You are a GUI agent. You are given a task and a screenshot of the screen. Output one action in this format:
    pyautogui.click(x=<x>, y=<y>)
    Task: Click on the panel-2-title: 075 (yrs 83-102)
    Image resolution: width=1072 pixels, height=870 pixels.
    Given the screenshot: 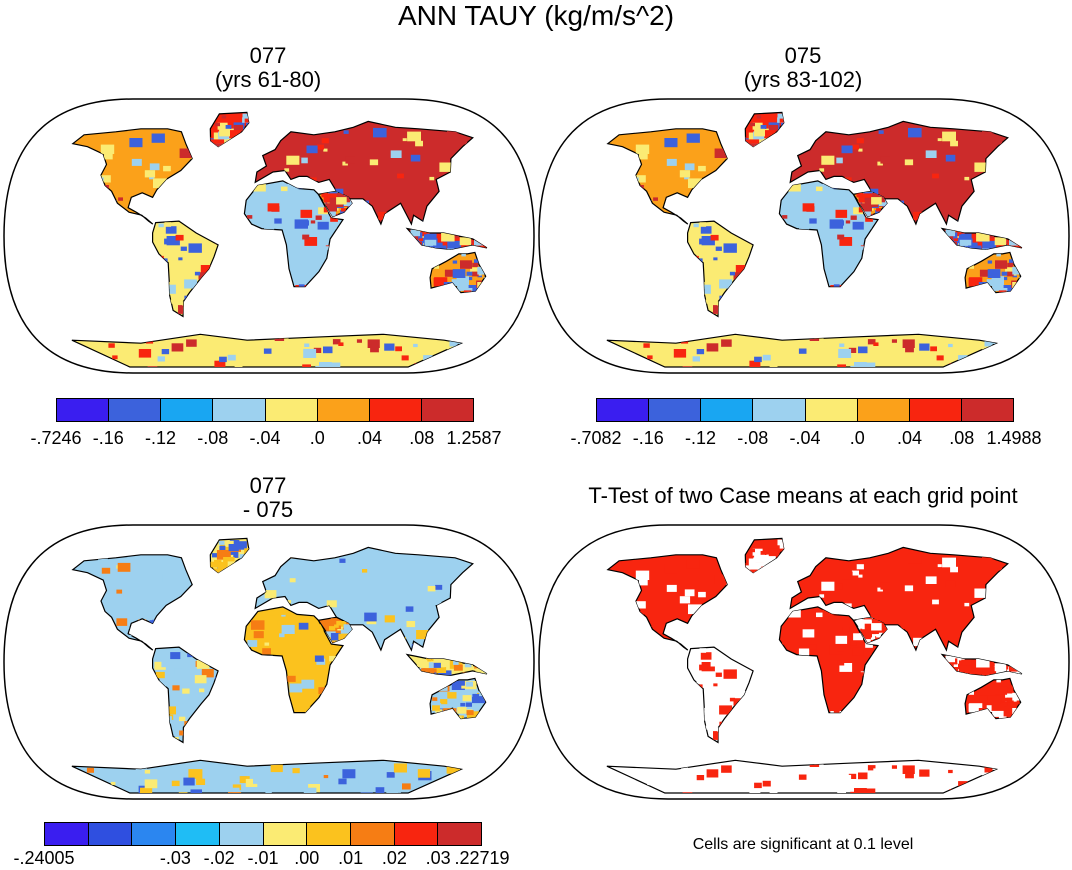 What is the action you would take?
    pyautogui.click(x=803, y=68)
    